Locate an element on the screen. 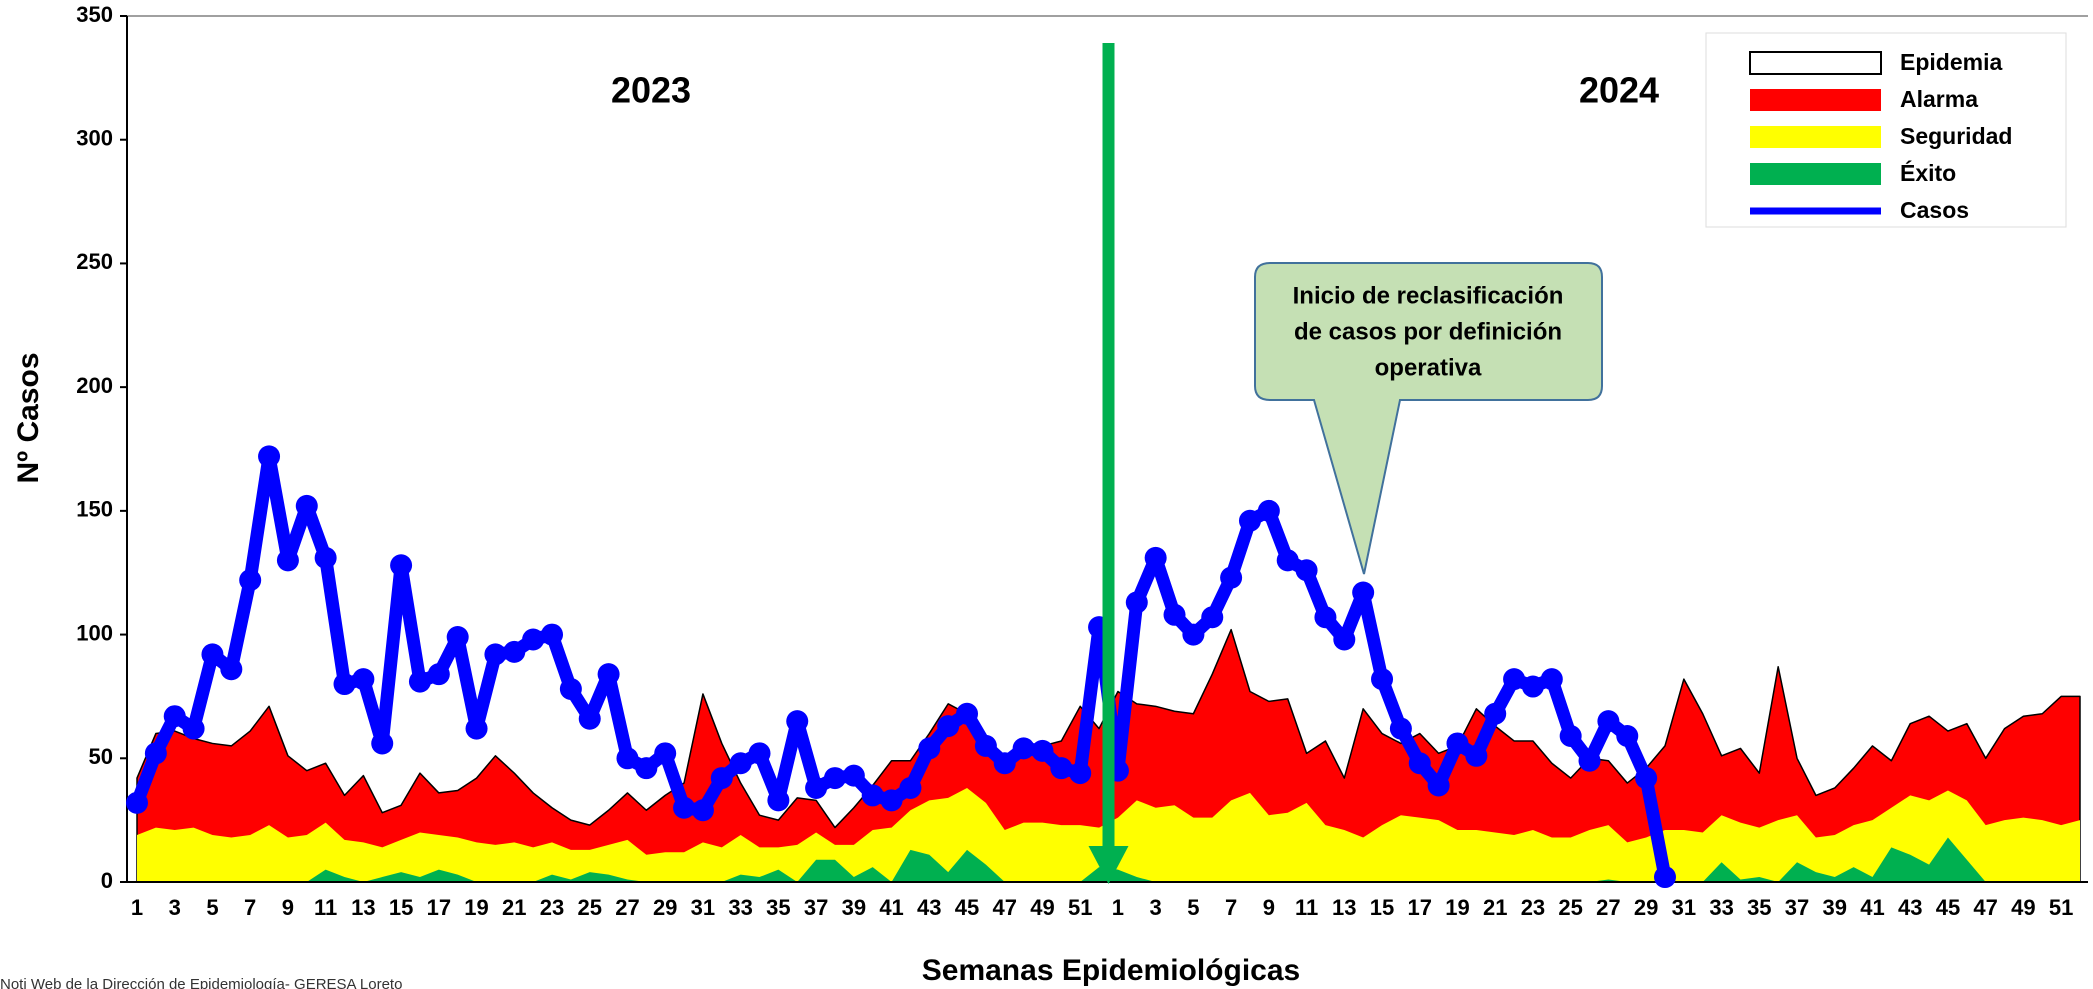  x-tick-label: 33 is located at coordinates (1721, 907).